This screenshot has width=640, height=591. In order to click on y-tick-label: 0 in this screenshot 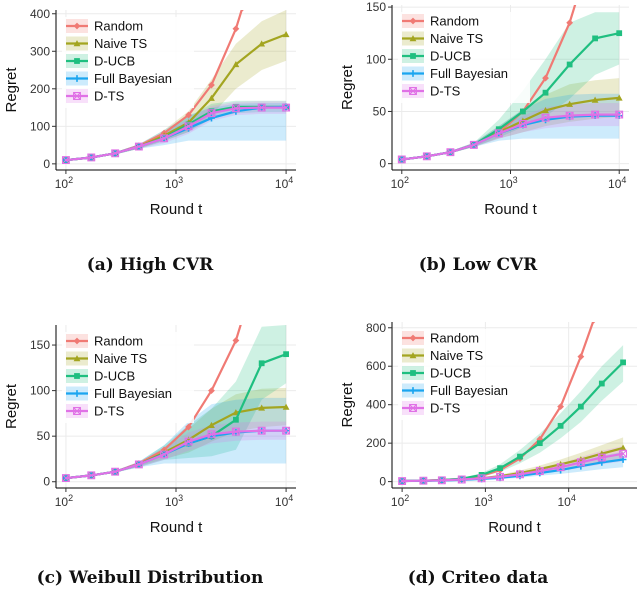, I will do `click(382, 164)`.